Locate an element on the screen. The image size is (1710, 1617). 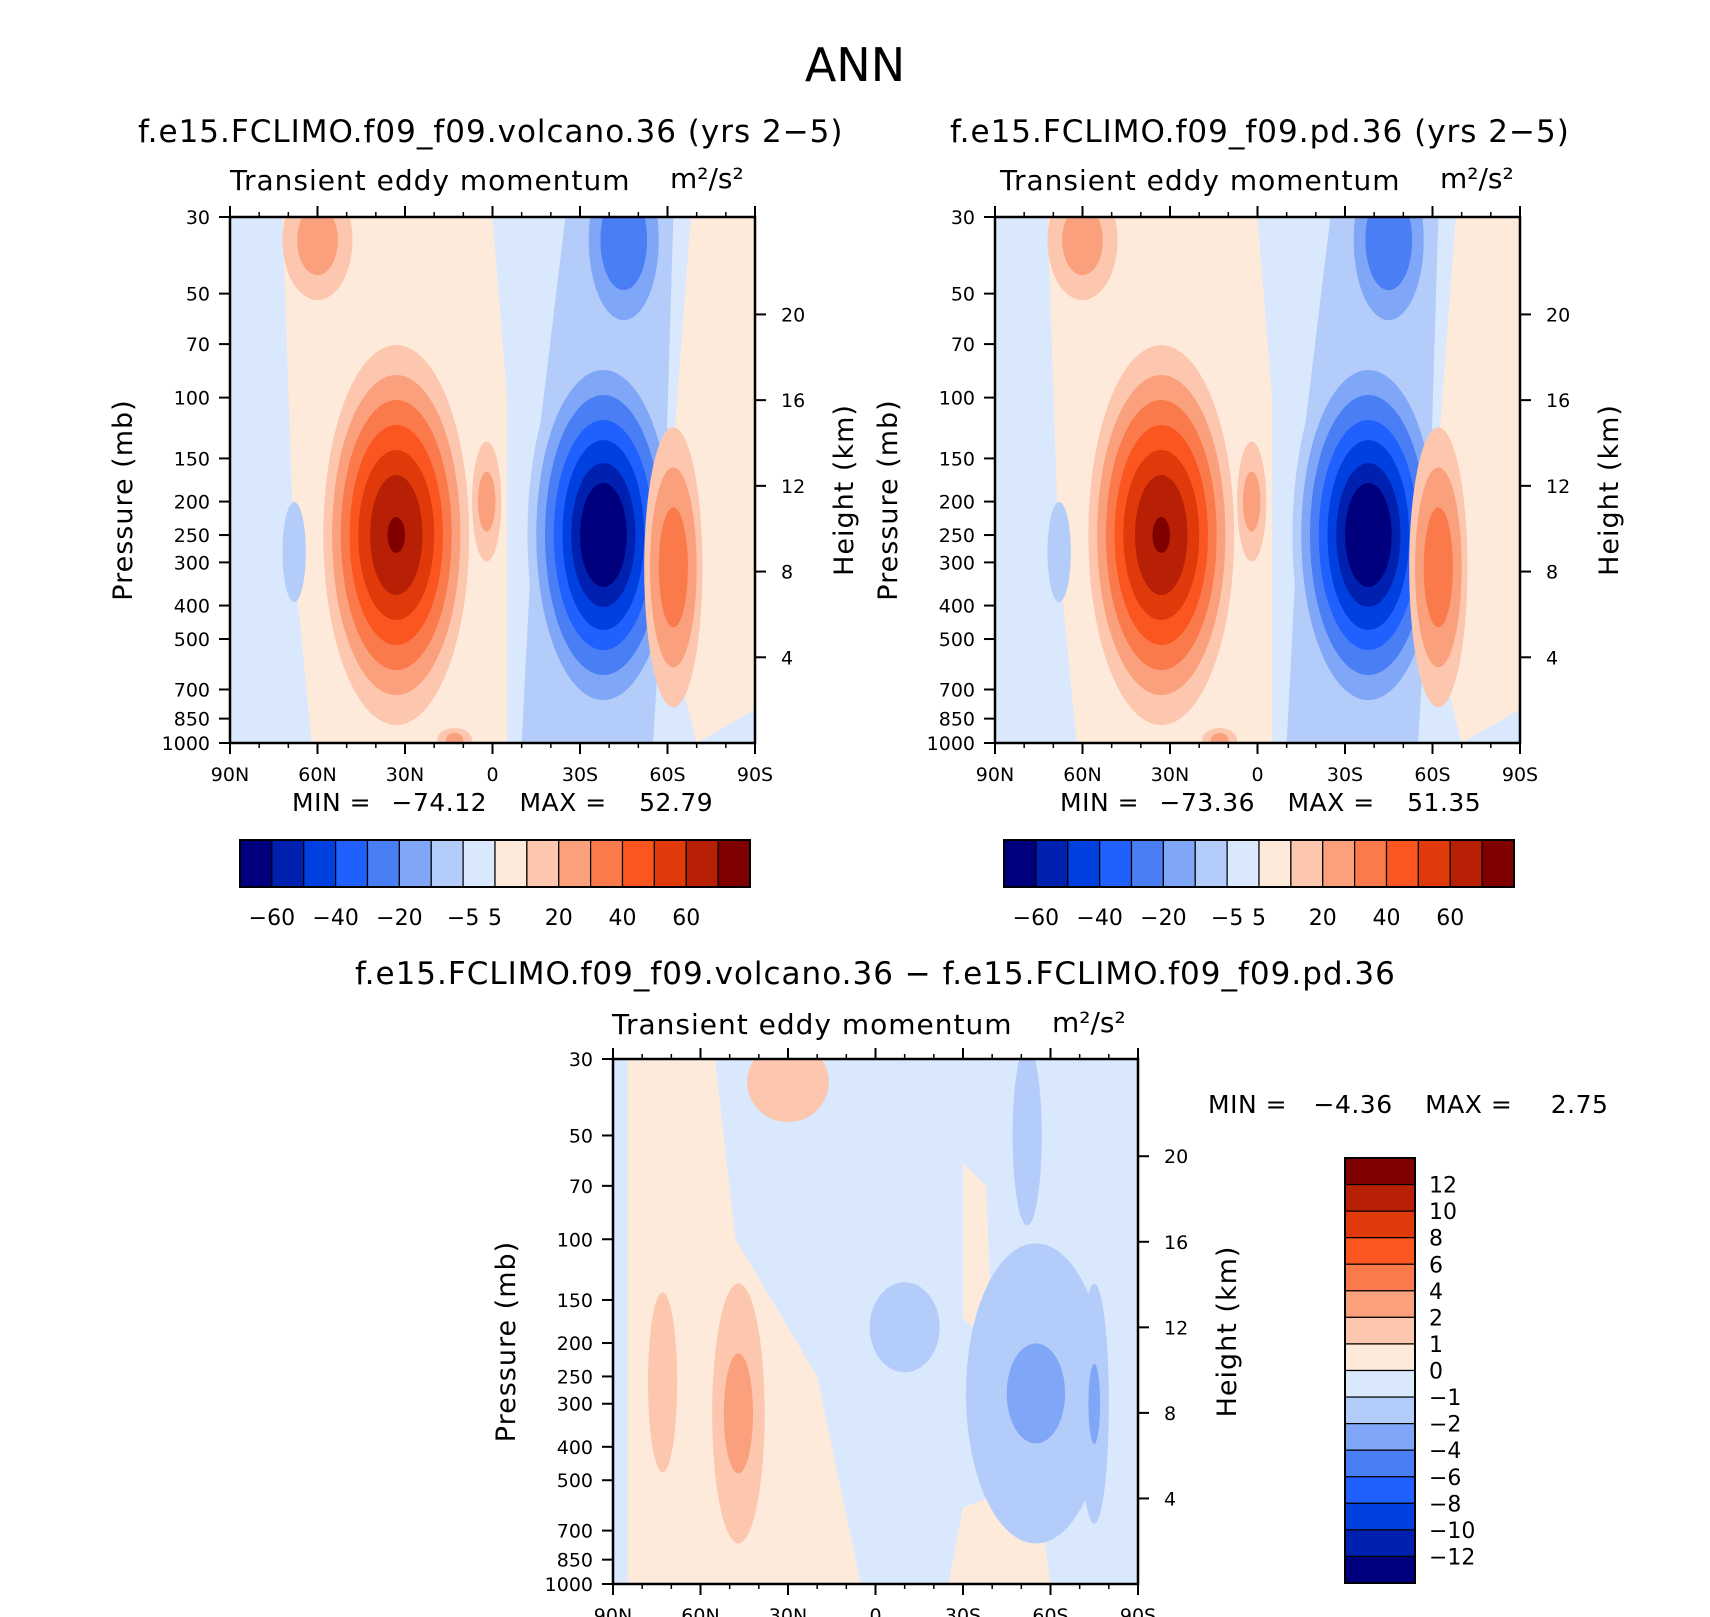
colorbar-label: −12 is located at coordinates (1452, 1557).